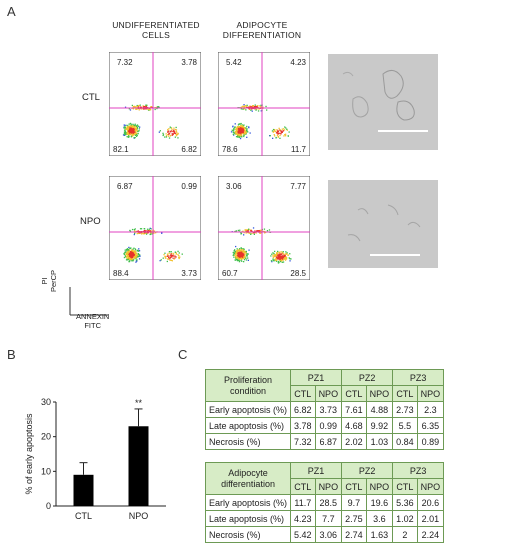  I want to click on plot-frame, so click(264, 104).